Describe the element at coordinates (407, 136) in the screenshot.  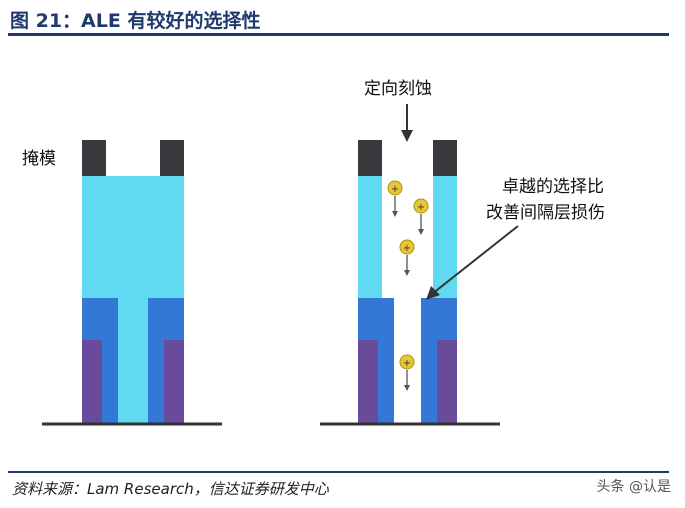
I see `etch-arrow-head` at that location.